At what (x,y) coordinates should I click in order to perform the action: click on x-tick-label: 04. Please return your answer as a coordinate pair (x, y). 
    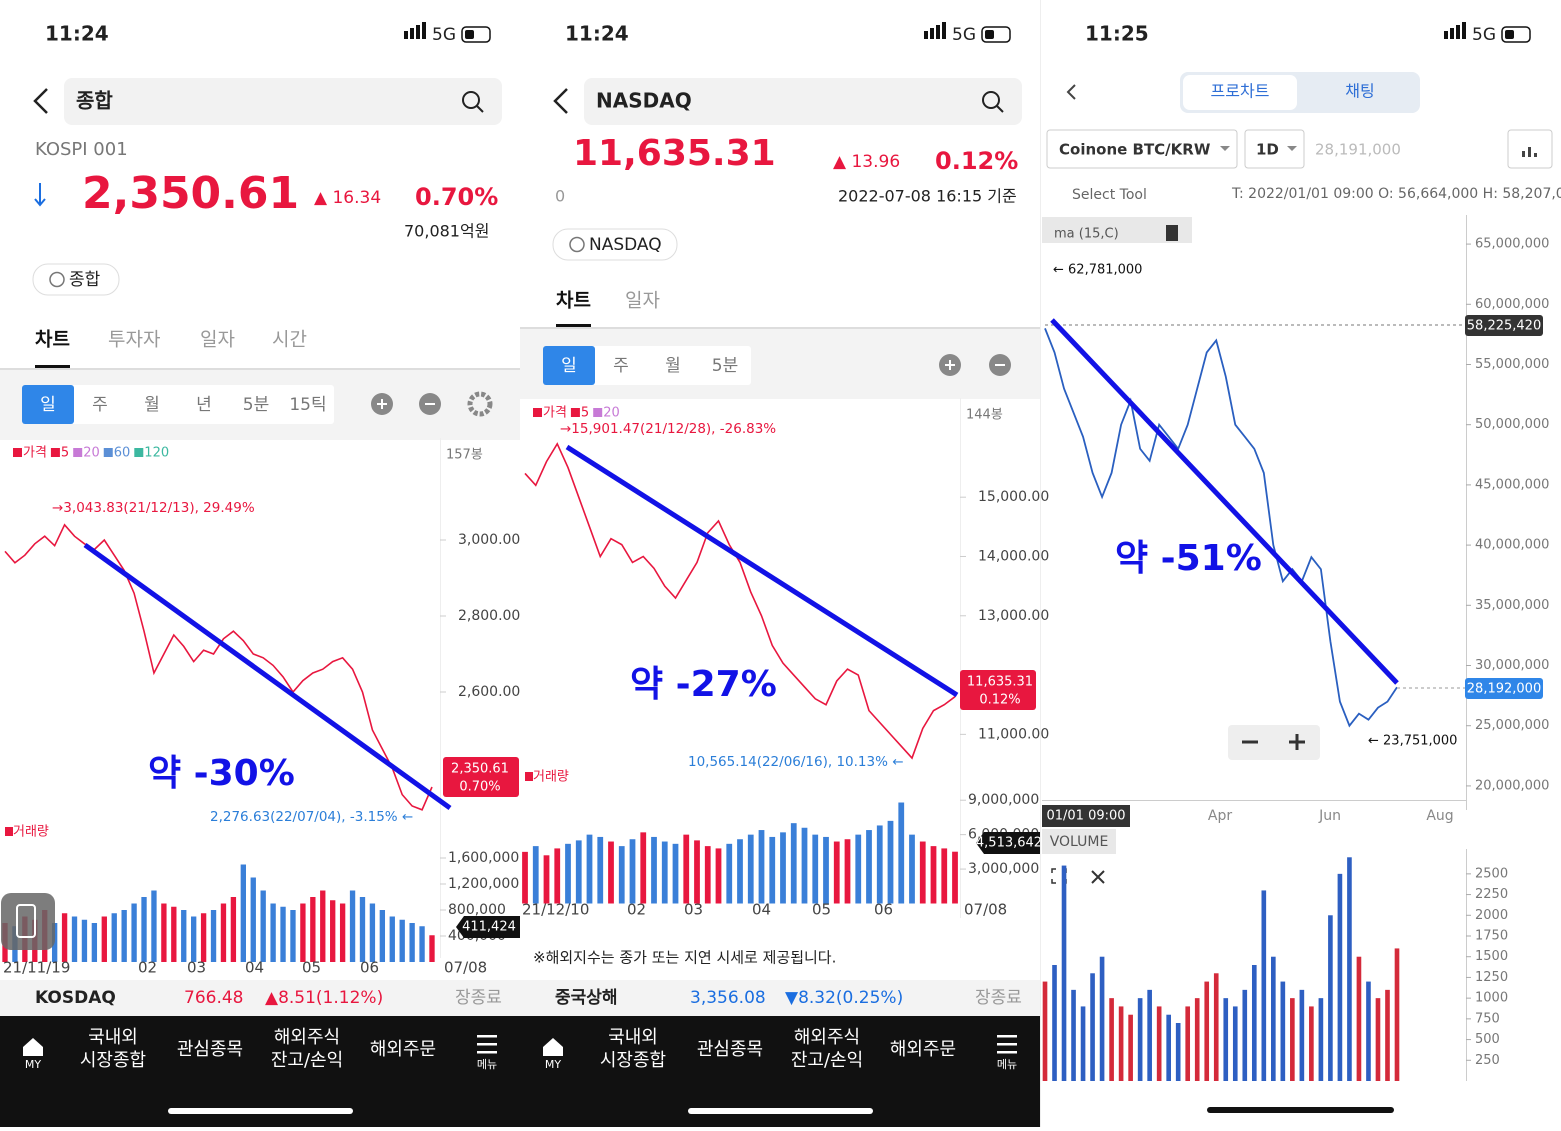
    Looking at the image, I should click on (761, 910).